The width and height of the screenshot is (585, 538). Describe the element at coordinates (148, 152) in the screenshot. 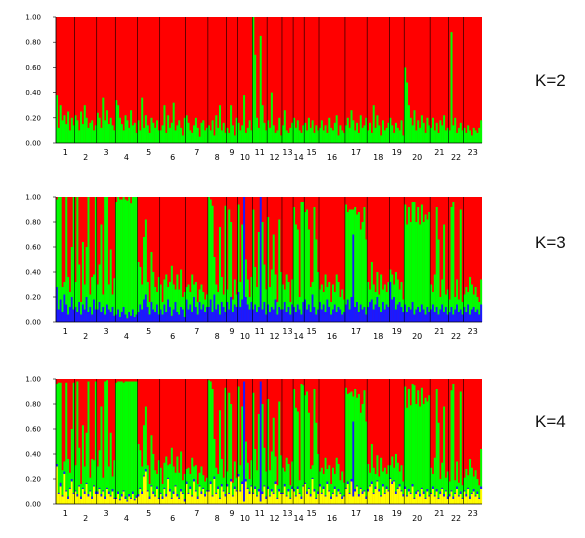

I see `population-label: 5` at that location.